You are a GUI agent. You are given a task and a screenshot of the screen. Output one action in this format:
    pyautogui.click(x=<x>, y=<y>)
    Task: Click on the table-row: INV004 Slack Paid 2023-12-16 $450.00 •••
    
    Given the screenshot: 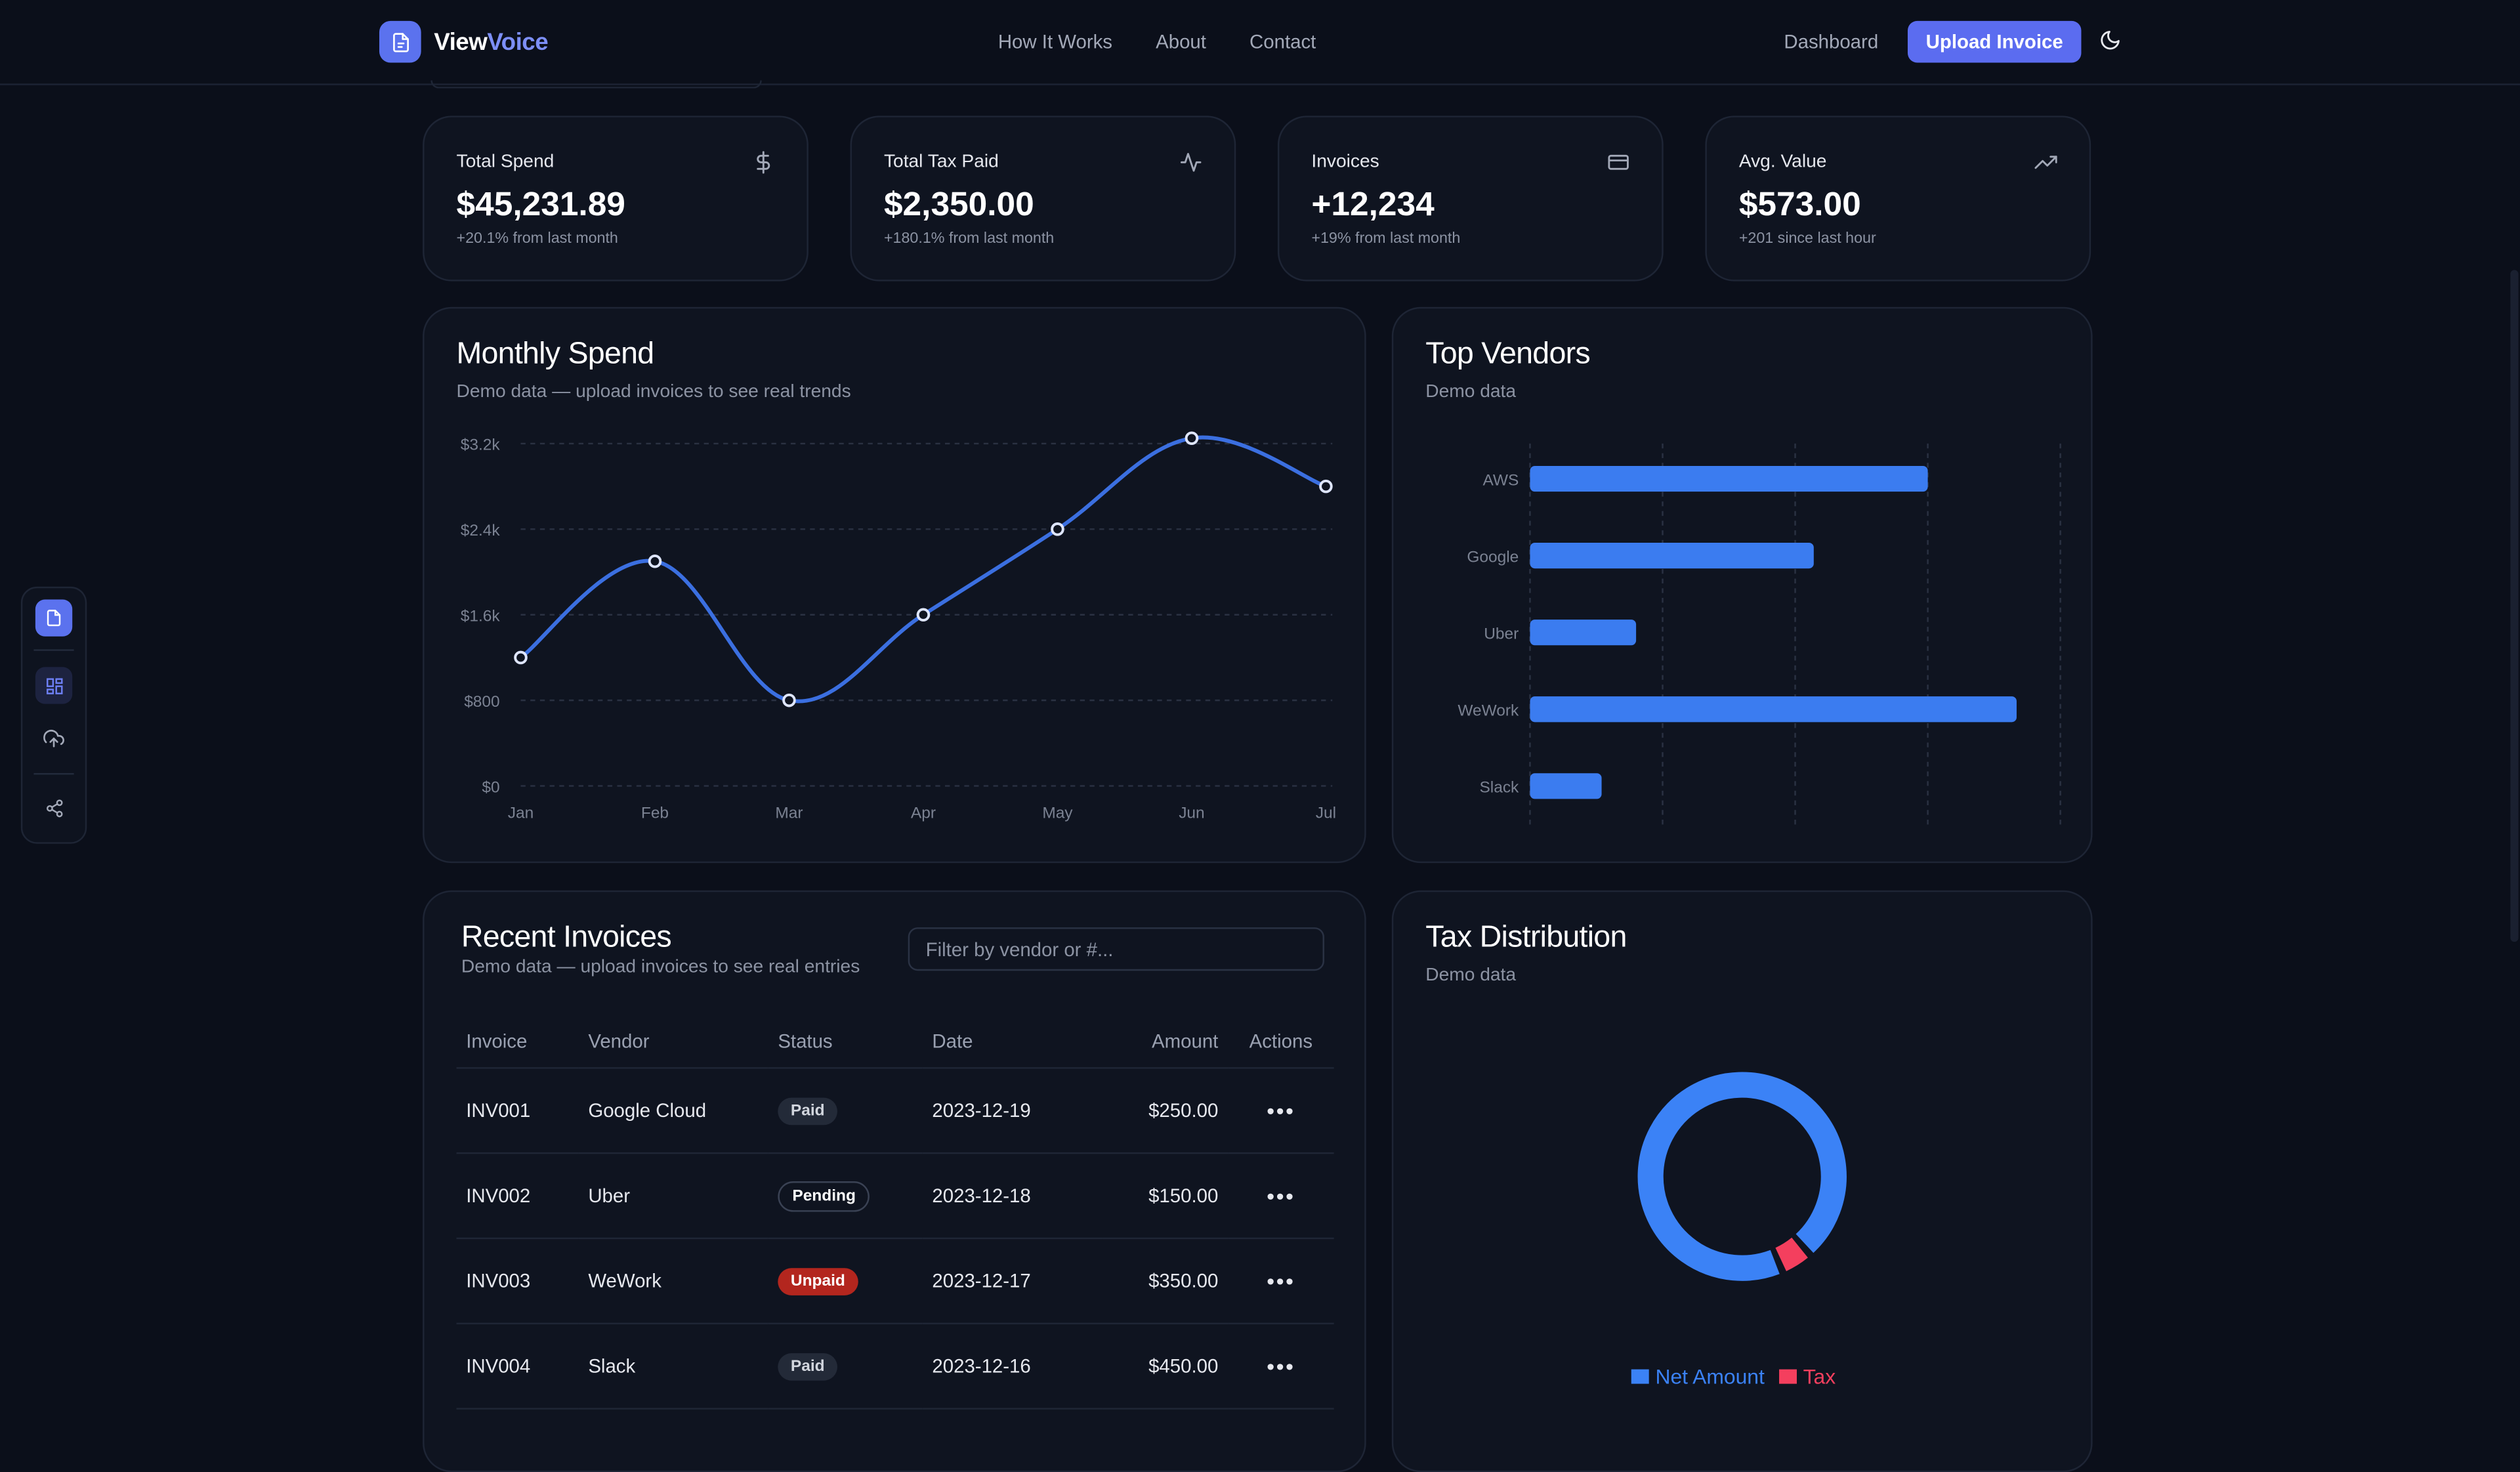 What is the action you would take?
    pyautogui.click(x=895, y=1366)
    